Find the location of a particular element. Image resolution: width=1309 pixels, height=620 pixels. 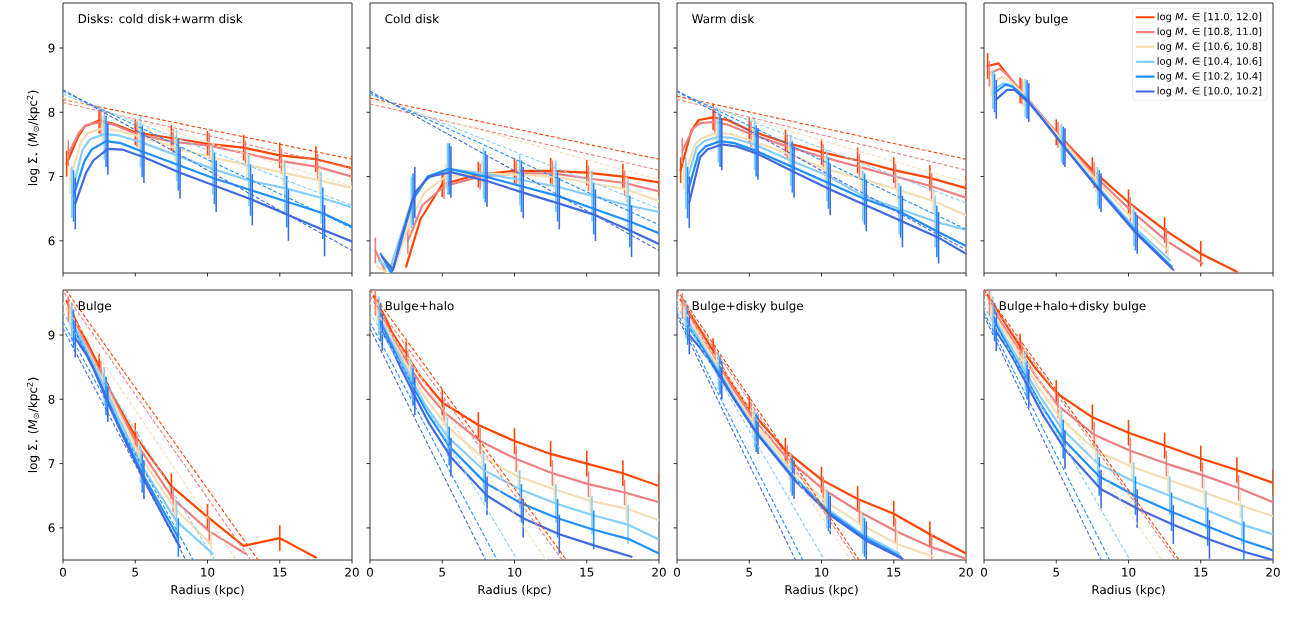

text: Bulge is located at coordinates (95, 307).